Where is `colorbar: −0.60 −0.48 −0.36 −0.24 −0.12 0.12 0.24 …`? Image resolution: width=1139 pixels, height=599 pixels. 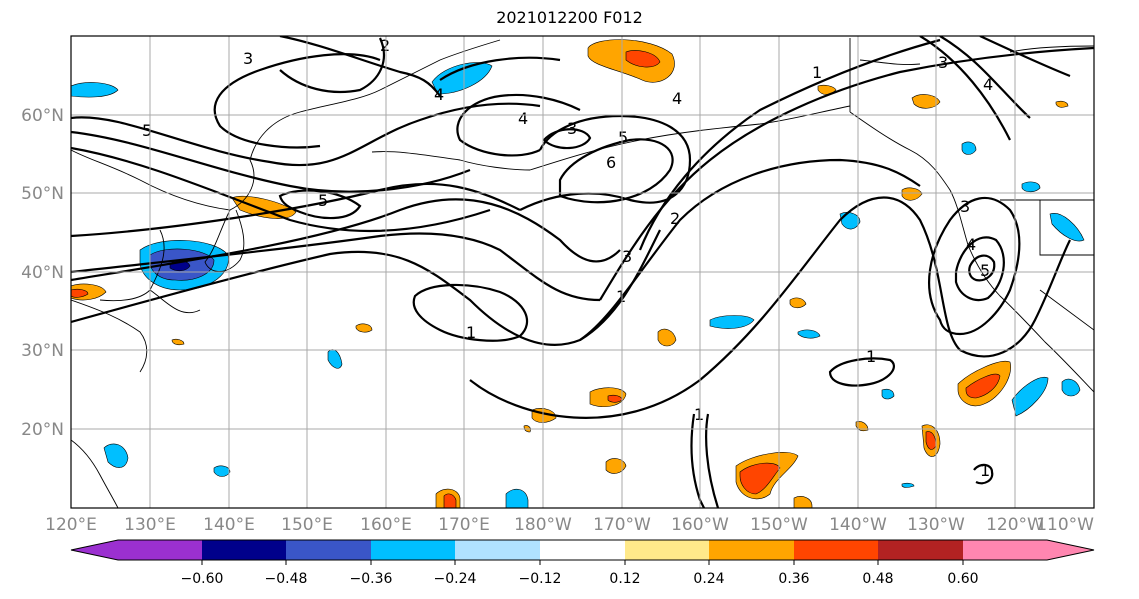
colorbar: −0.60 −0.48 −0.36 −0.24 −0.12 0.12 0.24 … is located at coordinates (582, 563).